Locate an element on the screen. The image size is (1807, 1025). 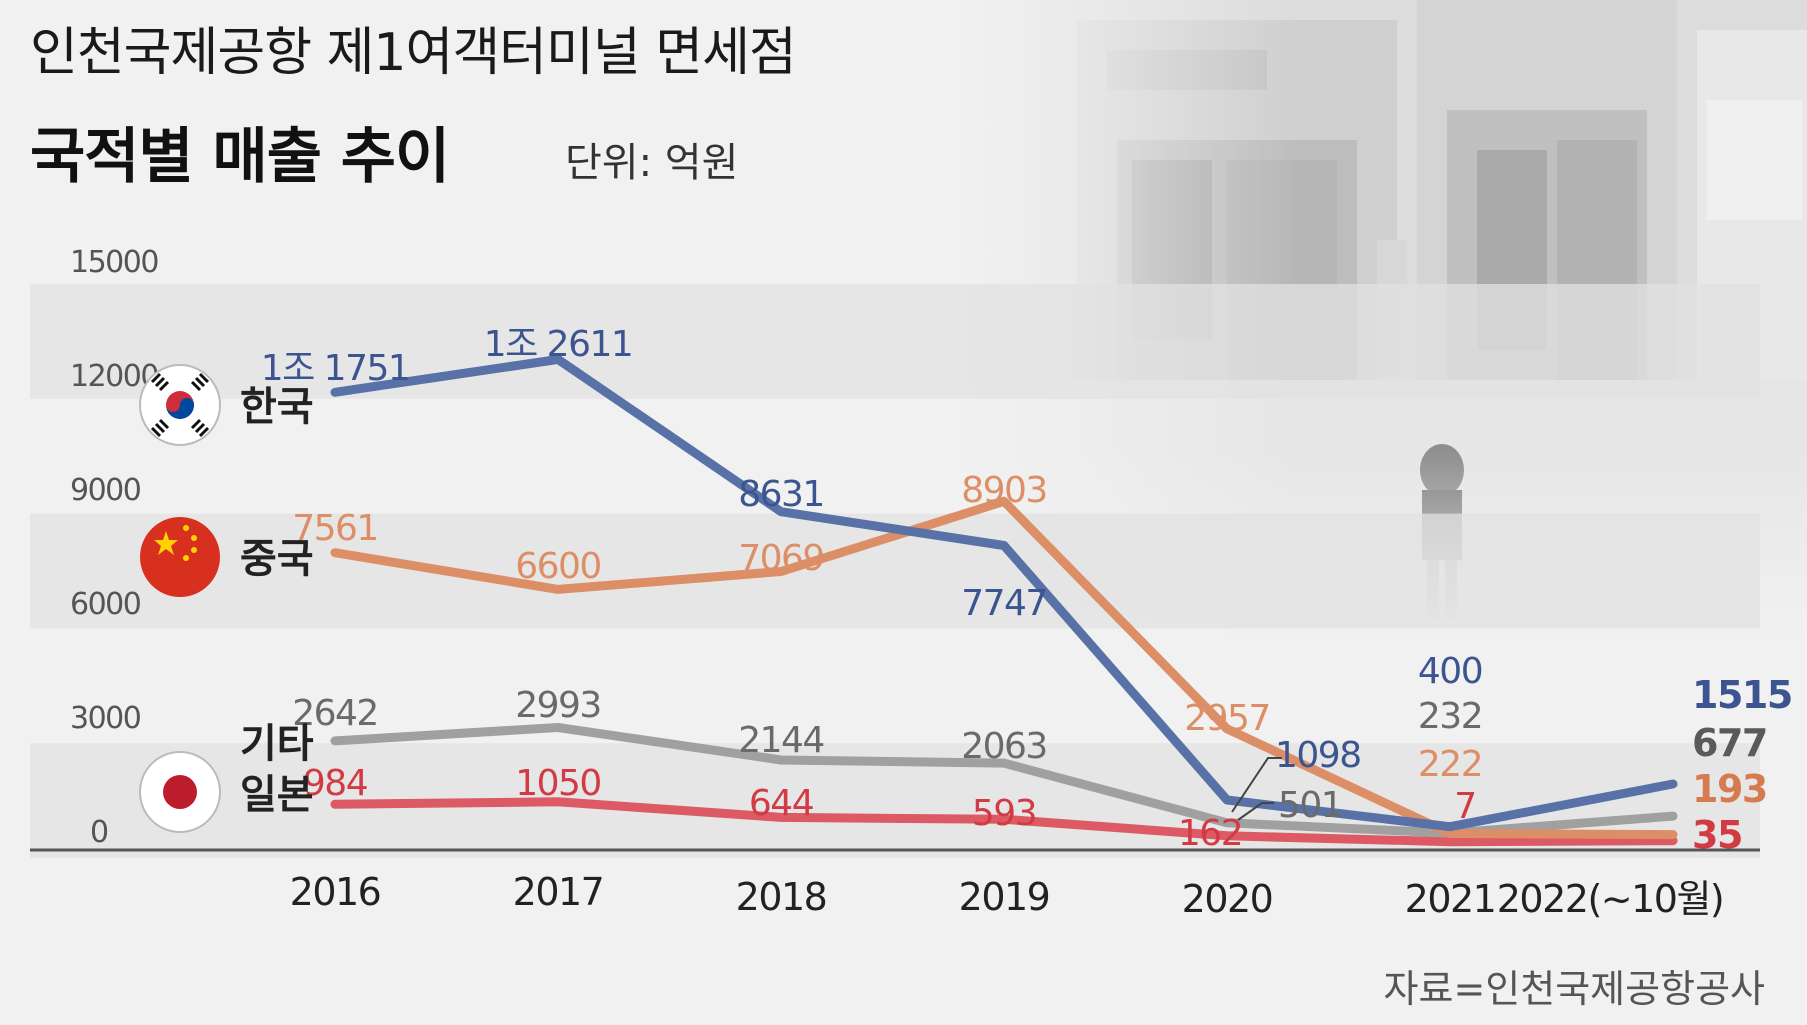
x-tick: 2019 is located at coordinates (1004, 897).